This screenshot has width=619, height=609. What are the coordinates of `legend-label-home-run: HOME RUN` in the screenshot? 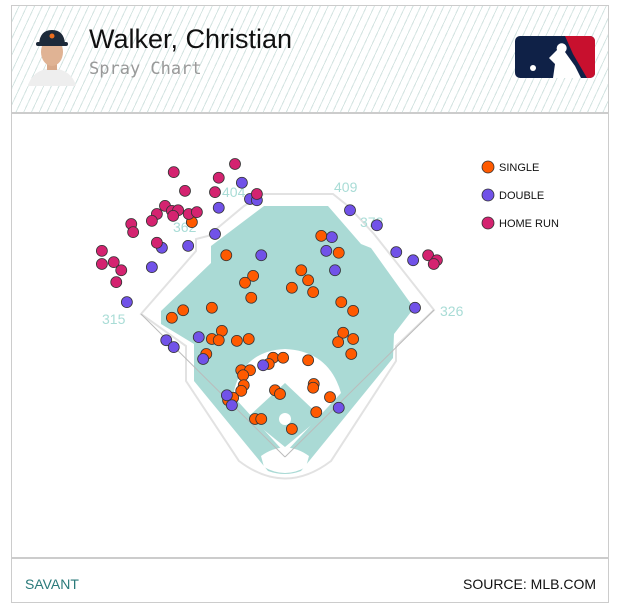 It's located at (529, 224).